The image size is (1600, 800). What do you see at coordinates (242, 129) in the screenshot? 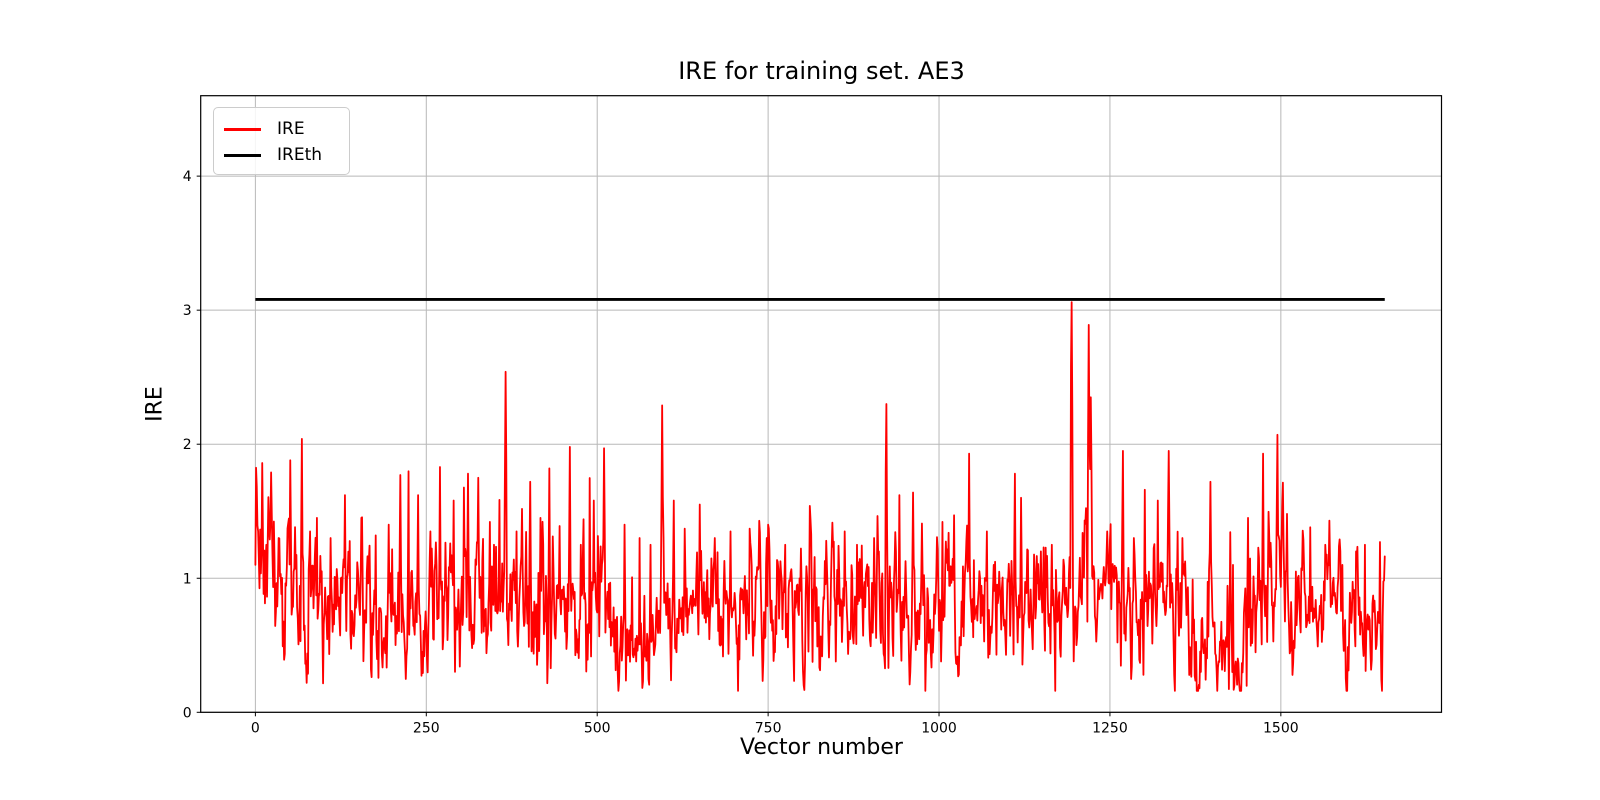
I see `ire-line-swatch` at bounding box center [242, 129].